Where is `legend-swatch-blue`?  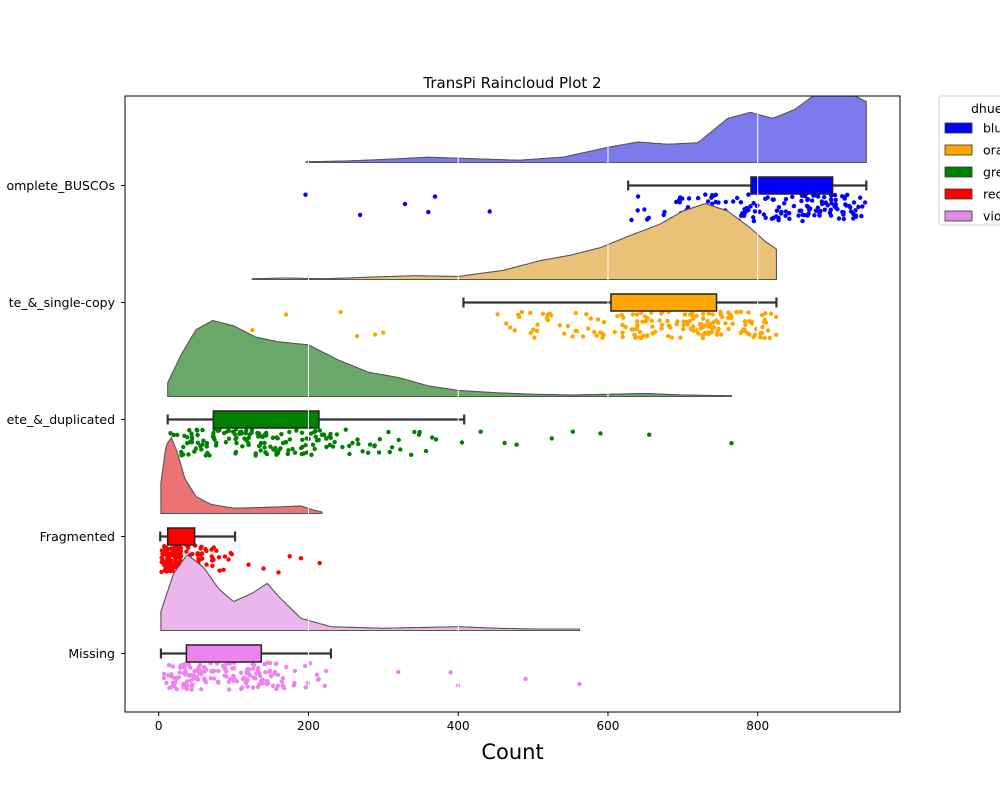
legend-swatch-blue is located at coordinates (958, 128).